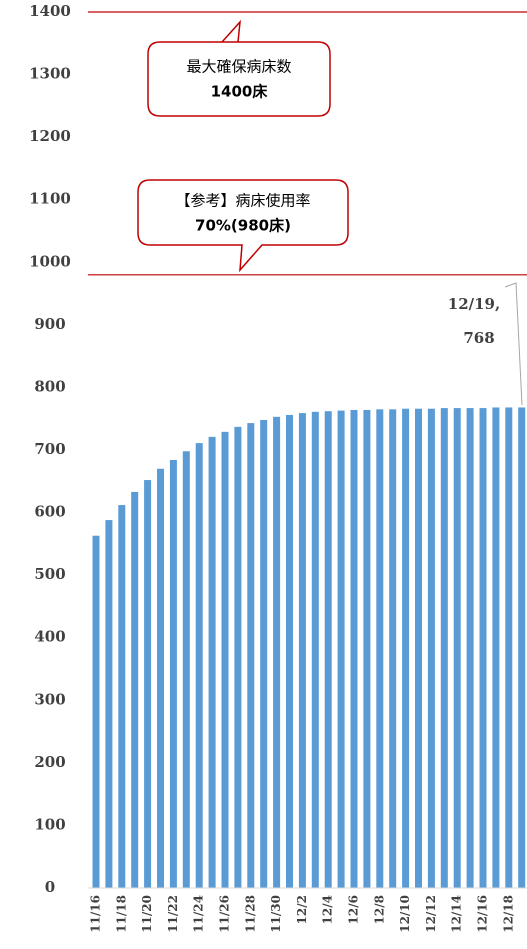 This screenshot has height=949, width=527. Describe the element at coordinates (250, 914) in the screenshot. I see `x-tick-label: 11/28` at that location.